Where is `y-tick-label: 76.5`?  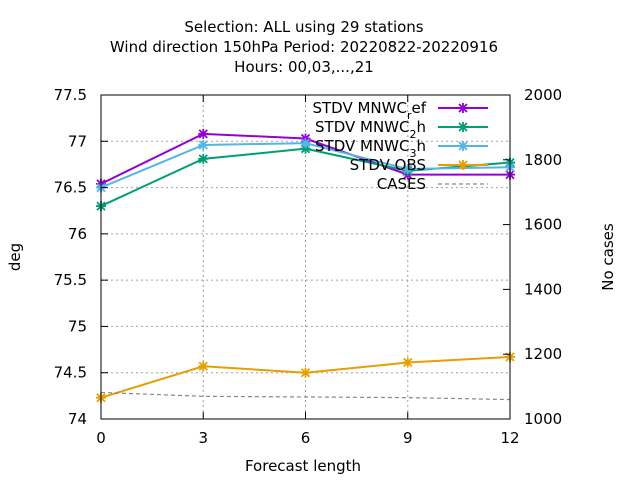
y-tick-label: 76.5 is located at coordinates (70, 188).